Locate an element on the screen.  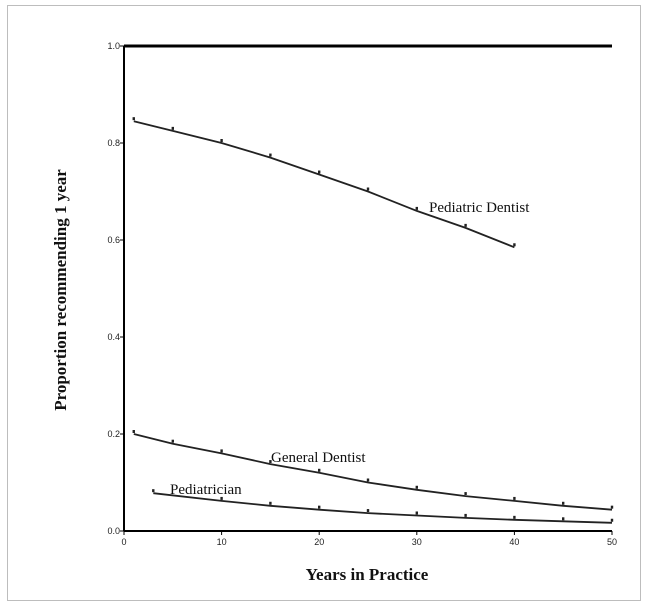
x-tick-label: 40 is located at coordinates (514, 542).